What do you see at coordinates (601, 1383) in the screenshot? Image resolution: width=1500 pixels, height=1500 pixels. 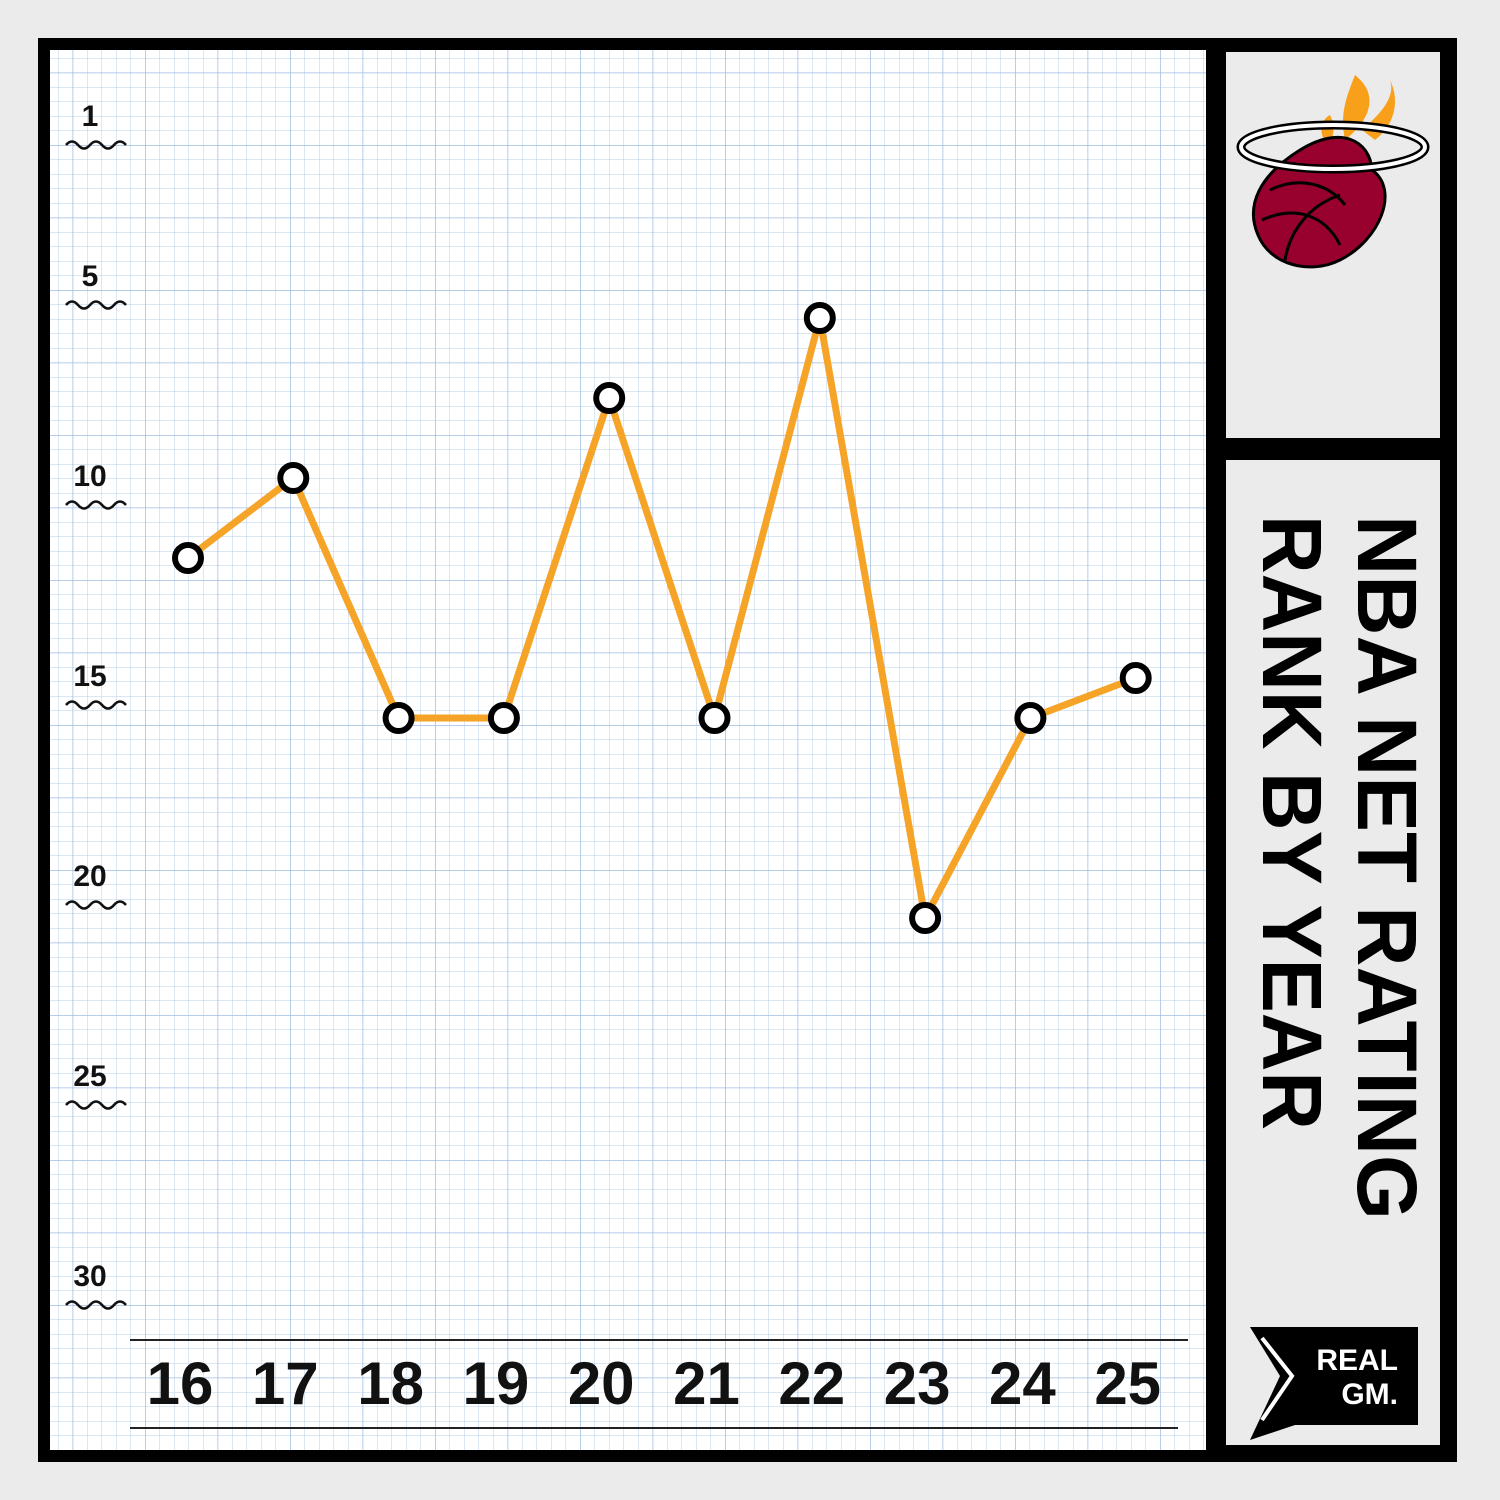 I see `x-tick-label: 20` at bounding box center [601, 1383].